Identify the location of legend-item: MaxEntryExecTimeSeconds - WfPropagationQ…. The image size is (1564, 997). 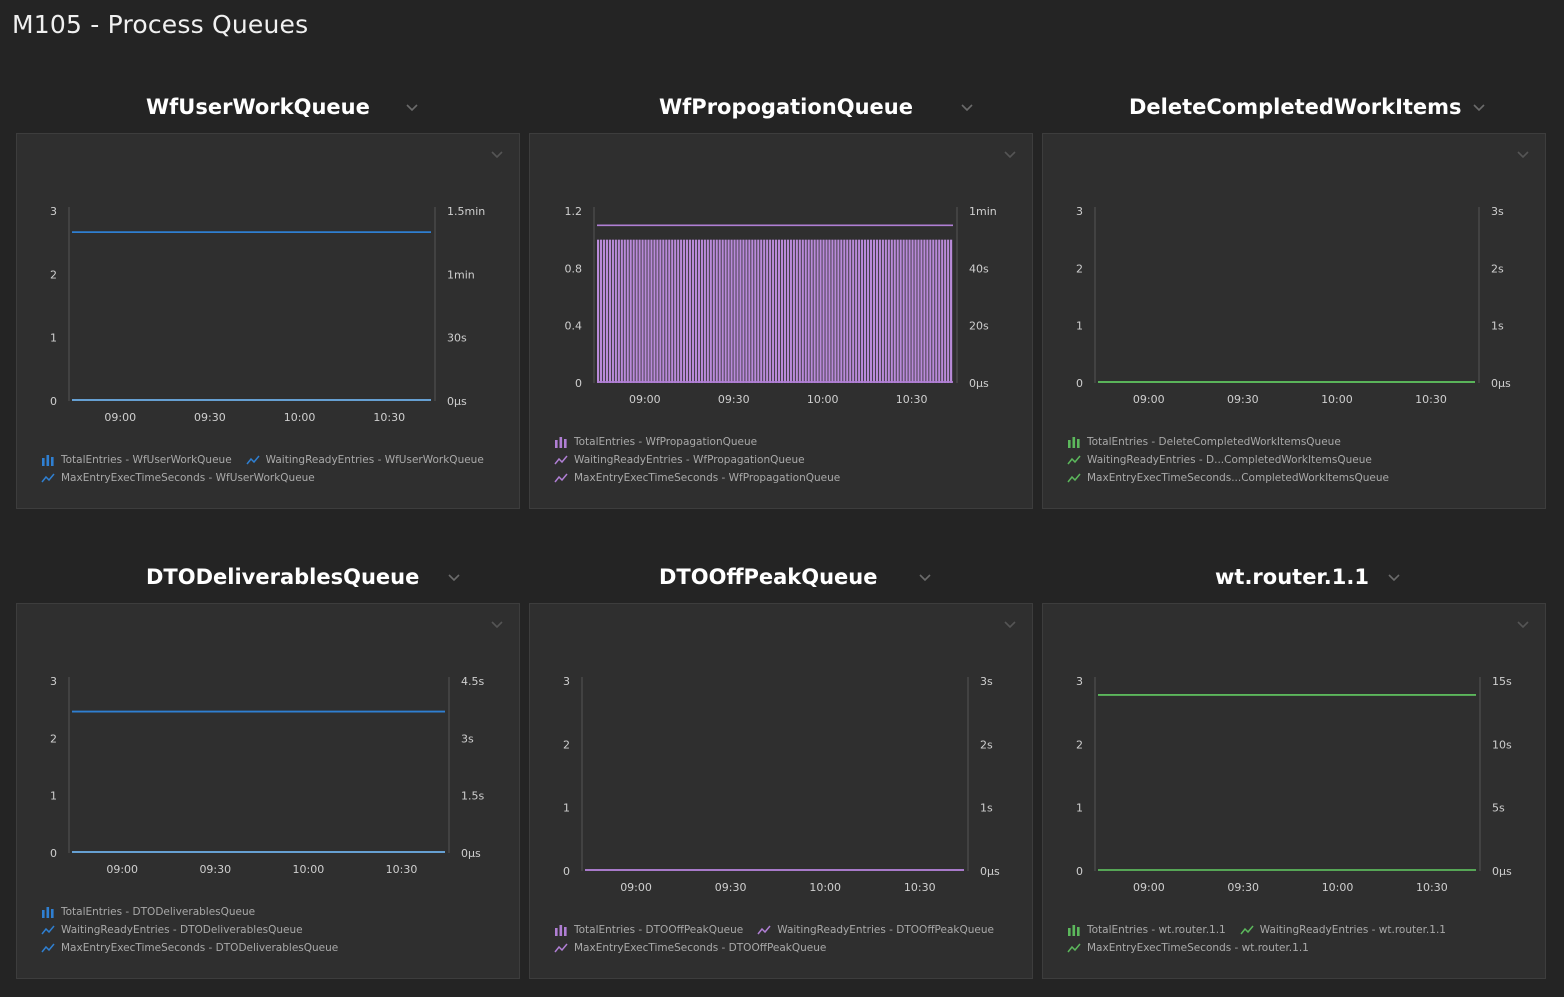
(697, 478).